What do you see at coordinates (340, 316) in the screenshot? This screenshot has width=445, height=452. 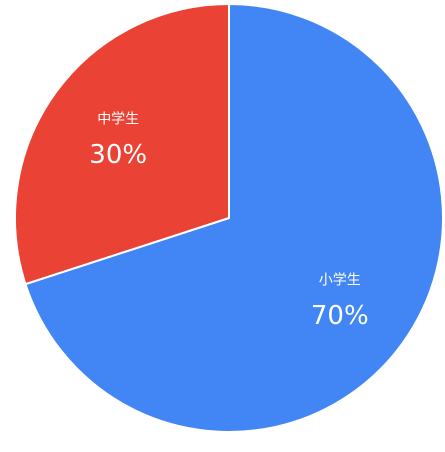 I see `slice-value-label: 70%` at bounding box center [340, 316].